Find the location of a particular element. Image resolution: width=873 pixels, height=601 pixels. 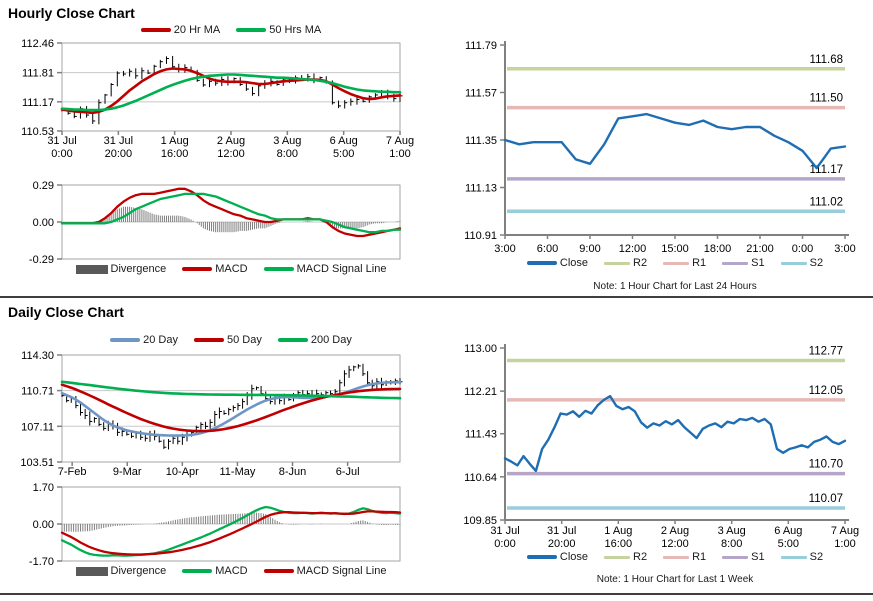

daily-price-legend: 20 Day 50 Day 200 Day is located at coordinates (231, 340).